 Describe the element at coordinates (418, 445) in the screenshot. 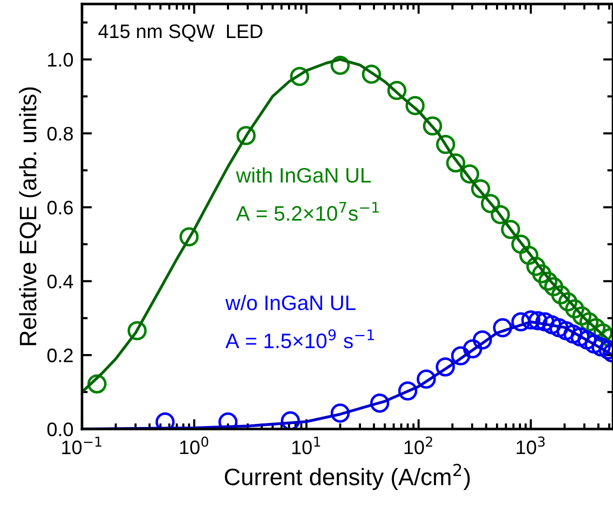

I see `x-tick-label: 10$^{2}$` at that location.